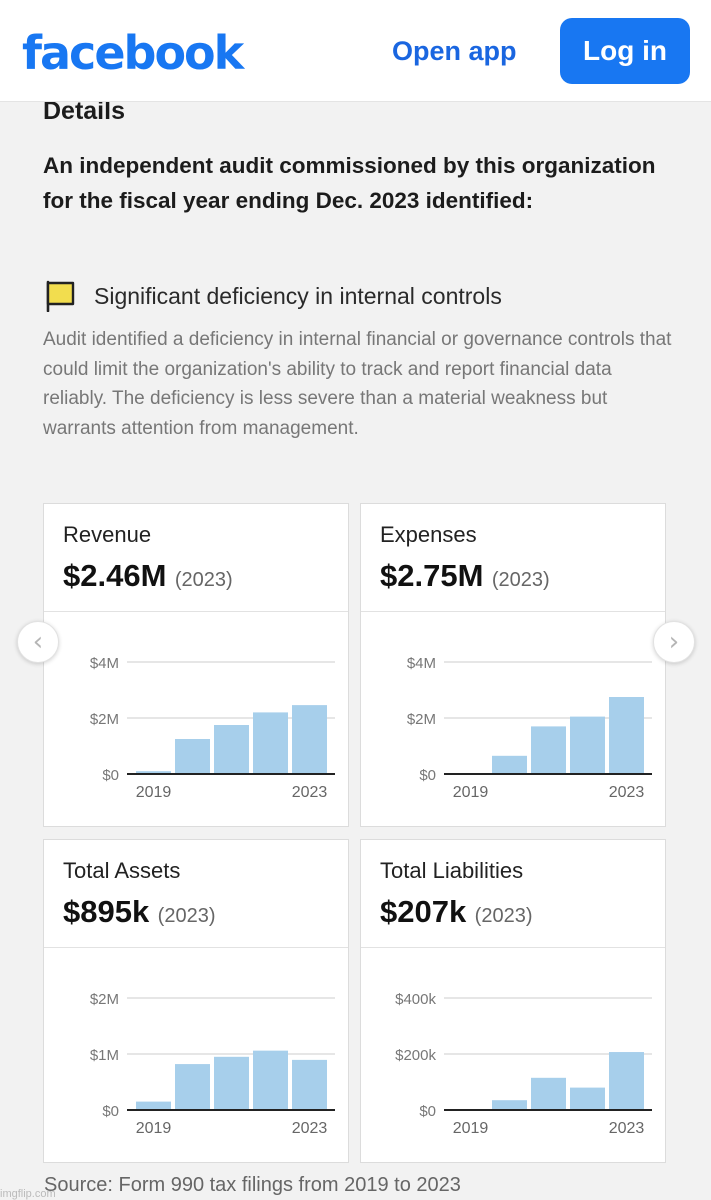 The height and width of the screenshot is (1200, 711). I want to click on chevron-left-icon: ‹, so click(38, 642).